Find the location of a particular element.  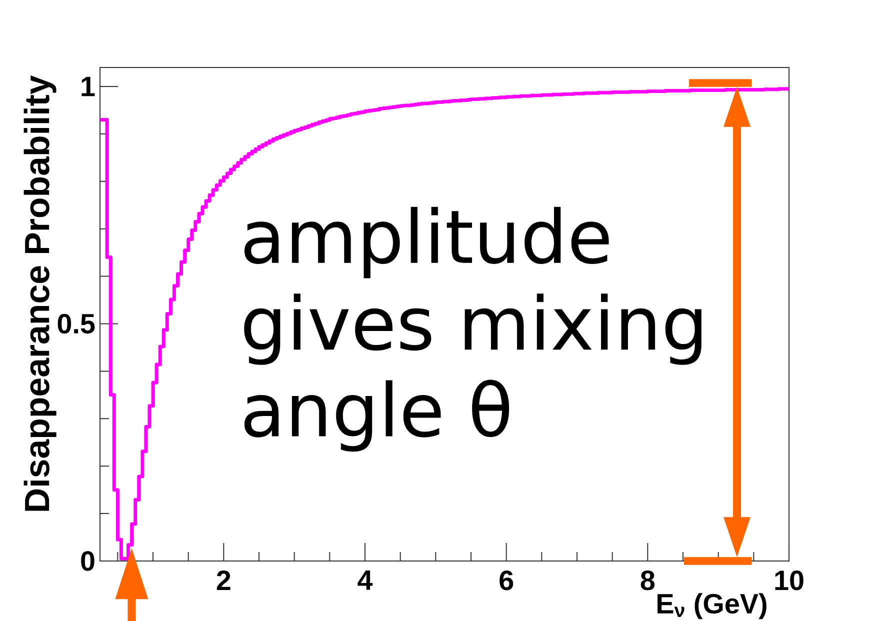

y-tick-label: 1 is located at coordinates (88, 86).